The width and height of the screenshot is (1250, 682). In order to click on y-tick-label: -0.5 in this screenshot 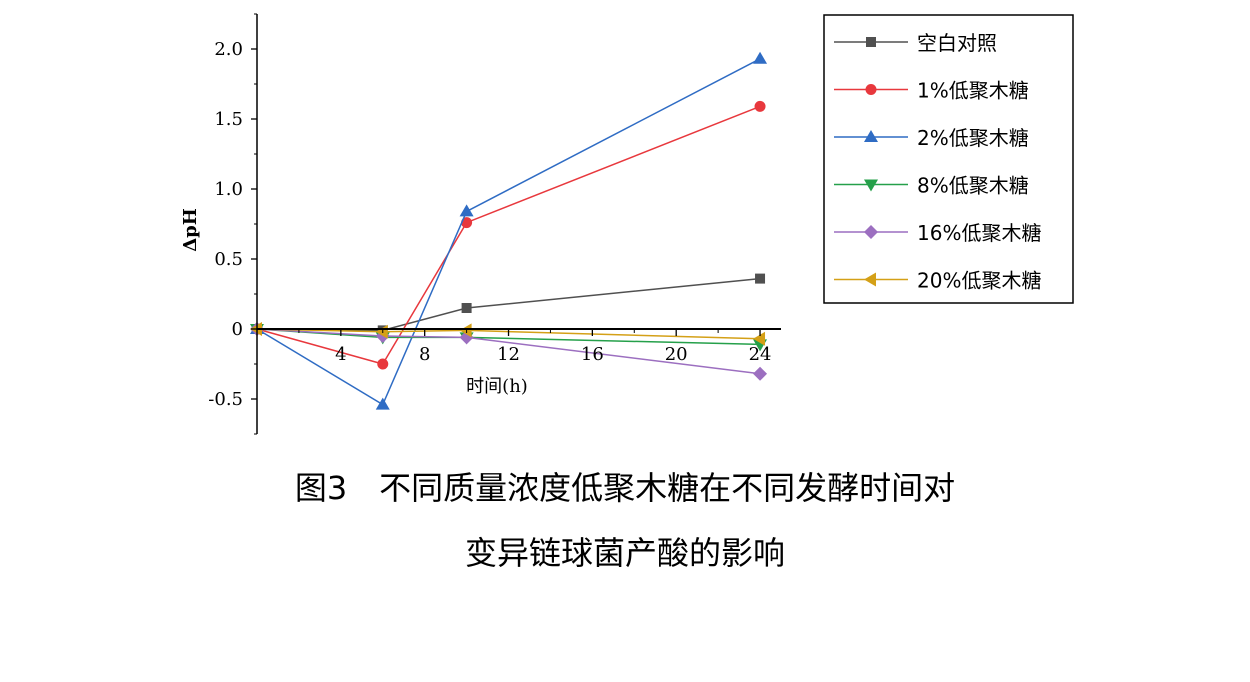, I will do `click(225, 399)`.